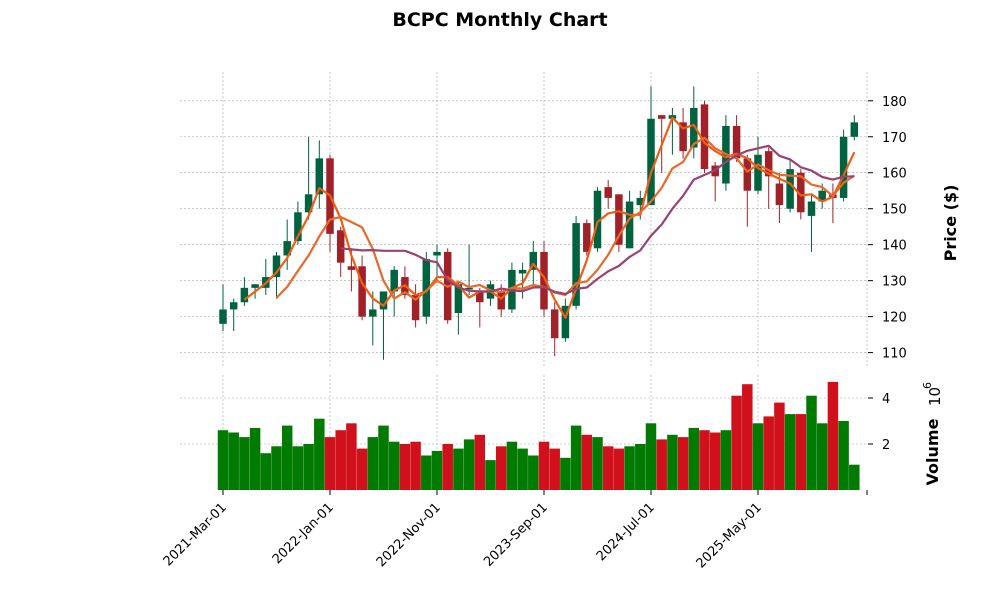 Image resolution: width=1000 pixels, height=600 pixels. Describe the element at coordinates (729, 535) in the screenshot. I see `x-tick-label: 2025-May-01` at that location.